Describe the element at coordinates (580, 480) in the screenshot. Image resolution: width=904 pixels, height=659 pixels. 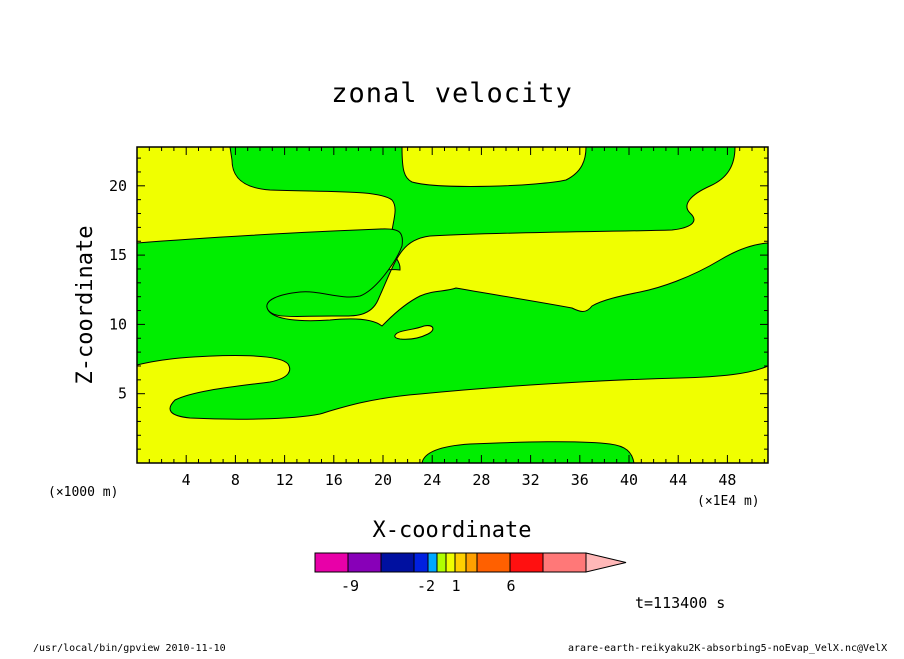
I see `x-tick-label: 36` at that location.